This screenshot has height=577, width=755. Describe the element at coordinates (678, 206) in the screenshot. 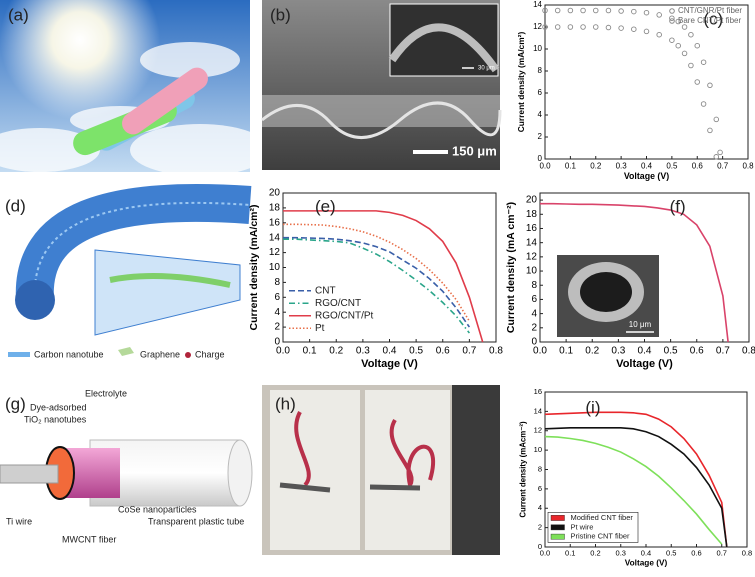

I see `panel-label: (f)` at that location.